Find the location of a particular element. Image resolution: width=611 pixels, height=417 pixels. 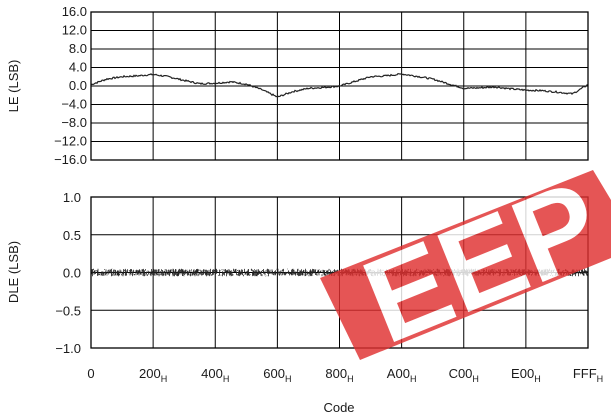

dle-y-tick-label: 0.0 is located at coordinates (72, 273).